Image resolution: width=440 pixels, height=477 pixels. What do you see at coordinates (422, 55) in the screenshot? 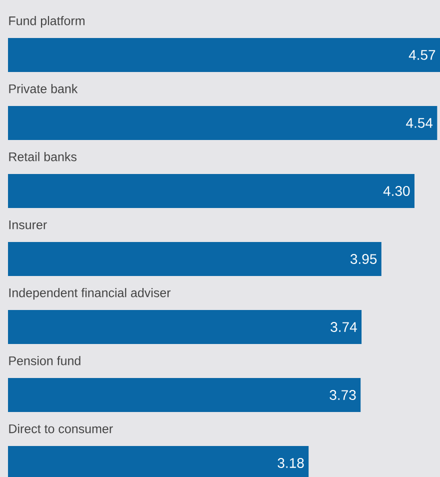
I see `data-label: 4.57` at bounding box center [422, 55].